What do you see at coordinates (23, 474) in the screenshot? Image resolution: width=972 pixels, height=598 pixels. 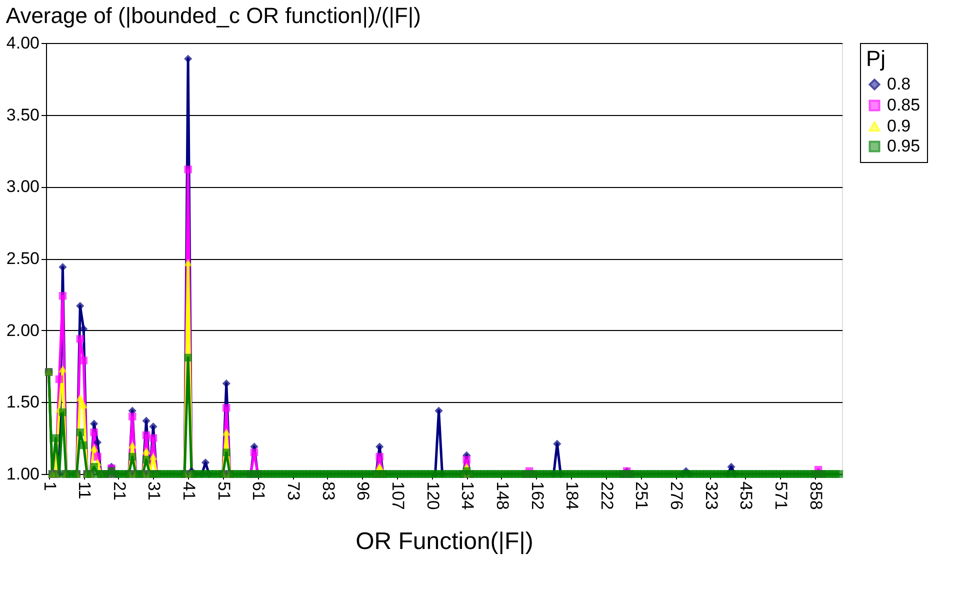 I see `y-tick-label: 1.00` at bounding box center [23, 474].